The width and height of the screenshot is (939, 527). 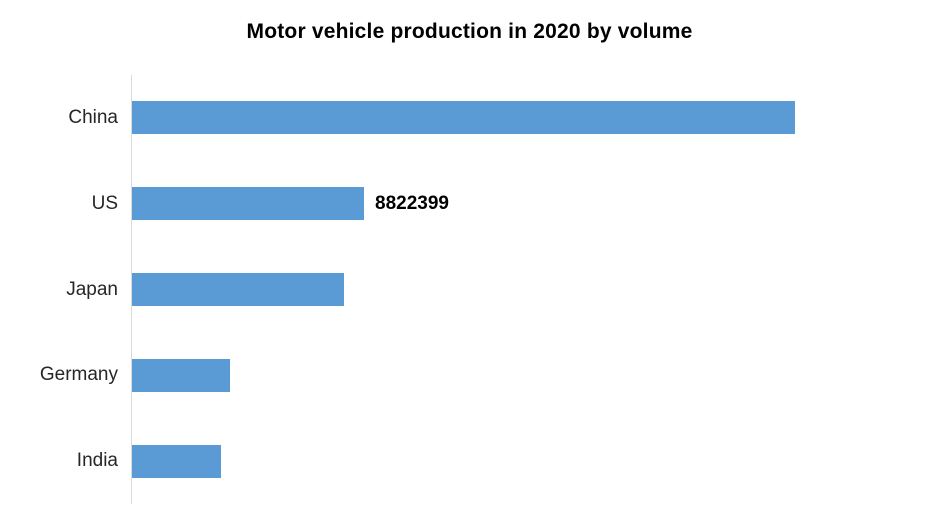 What do you see at coordinates (97, 461) in the screenshot?
I see `category-label: India` at bounding box center [97, 461].